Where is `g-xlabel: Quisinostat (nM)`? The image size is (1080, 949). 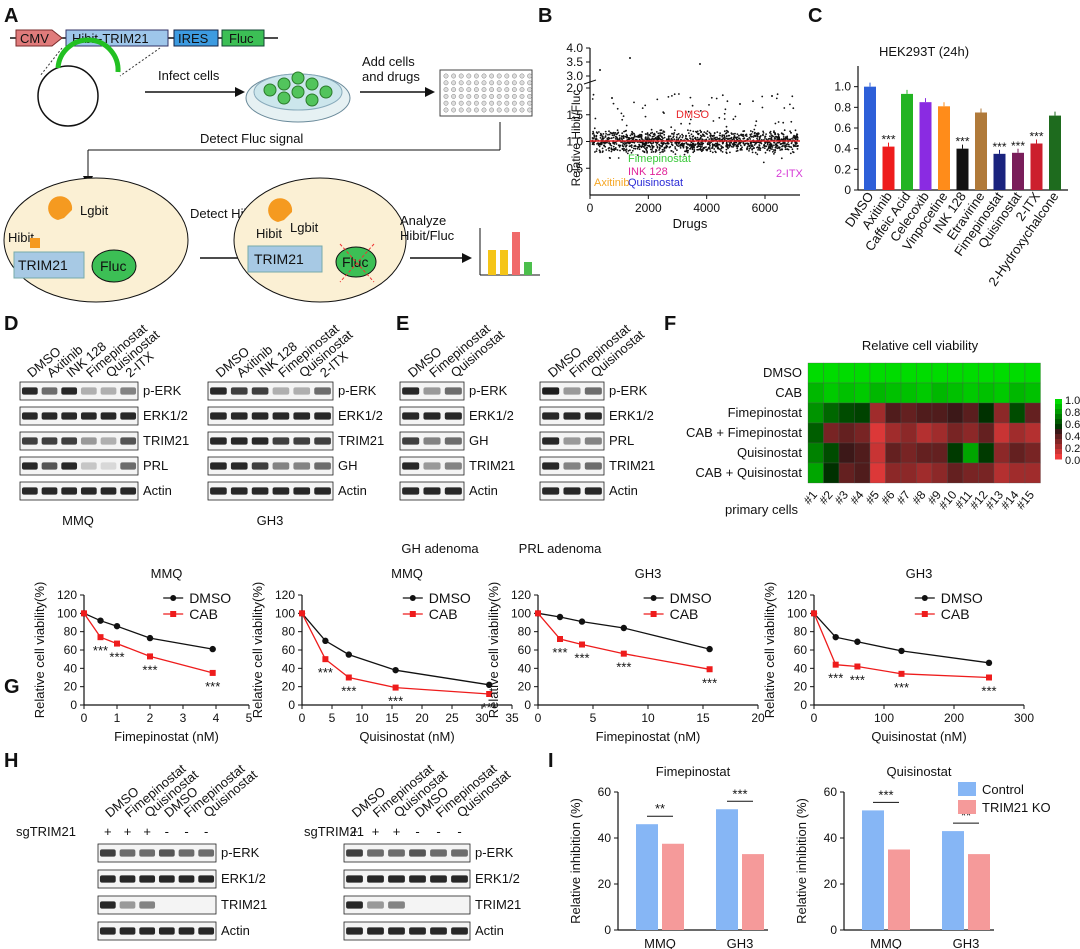 g-xlabel: Quisinostat (nM) is located at coordinates (918, 736).